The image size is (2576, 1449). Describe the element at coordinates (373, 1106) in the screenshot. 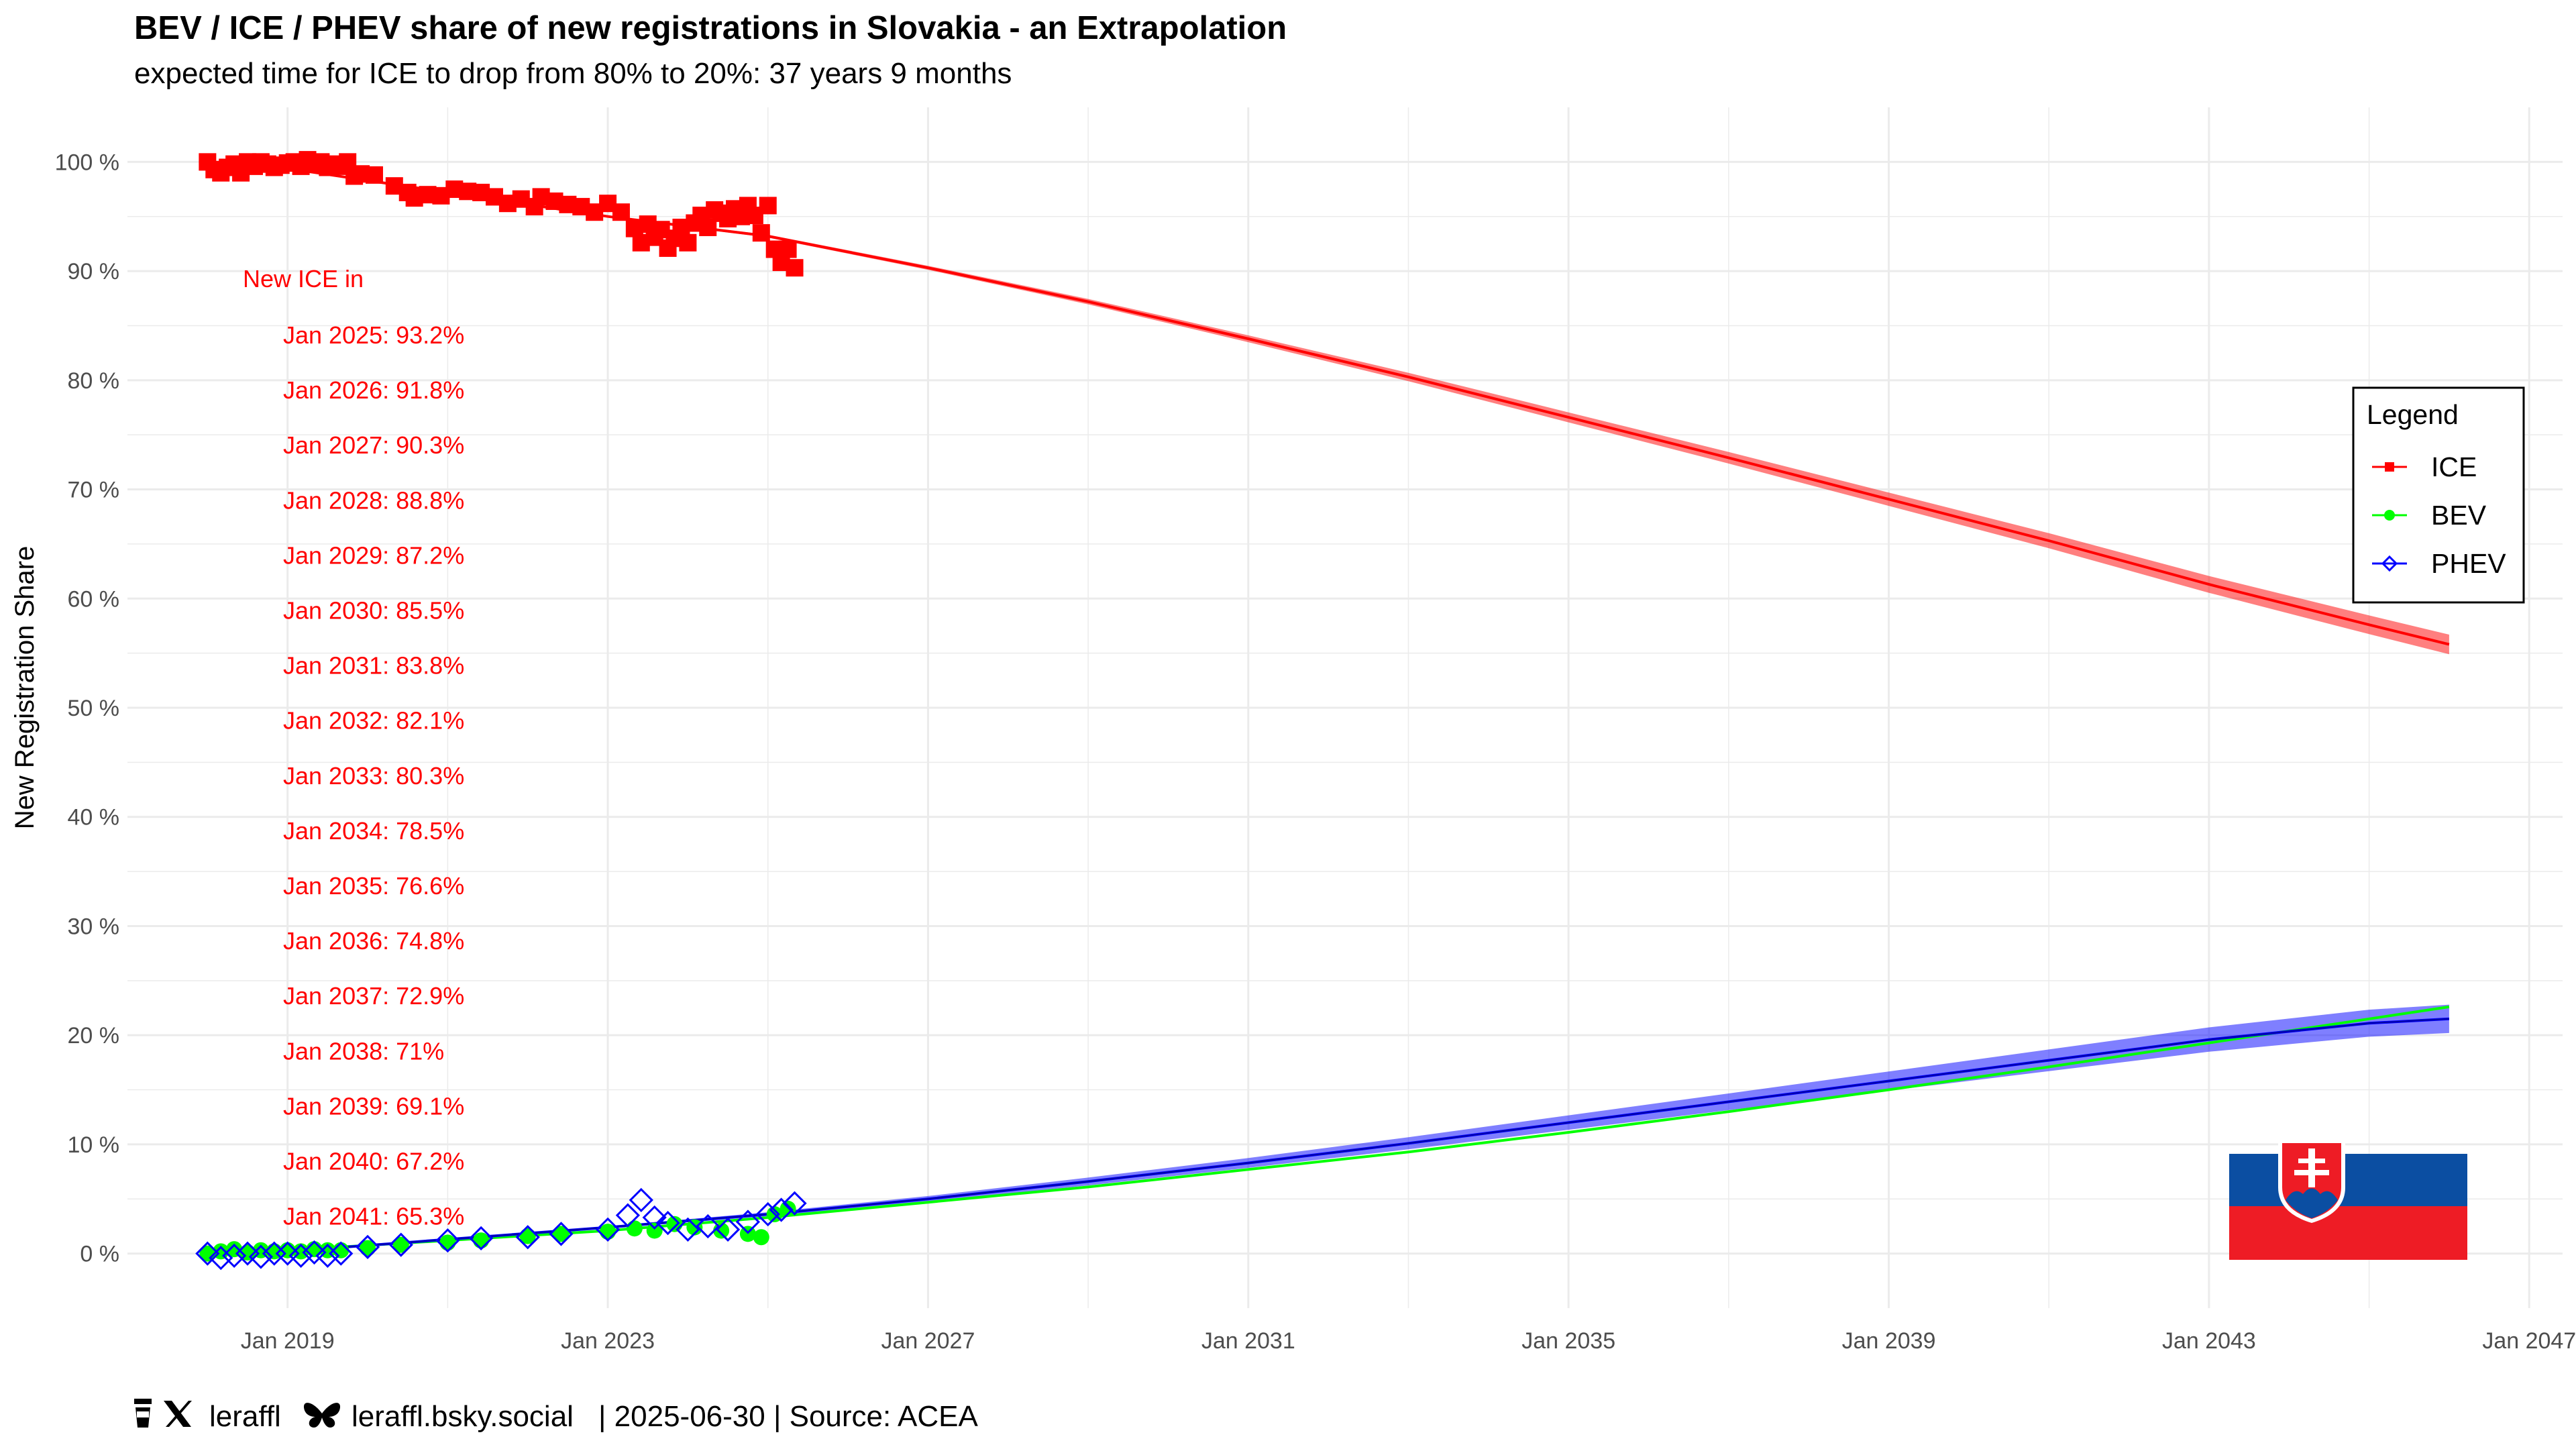

I see `annotation-item: Jan 2039: 69.1%` at that location.